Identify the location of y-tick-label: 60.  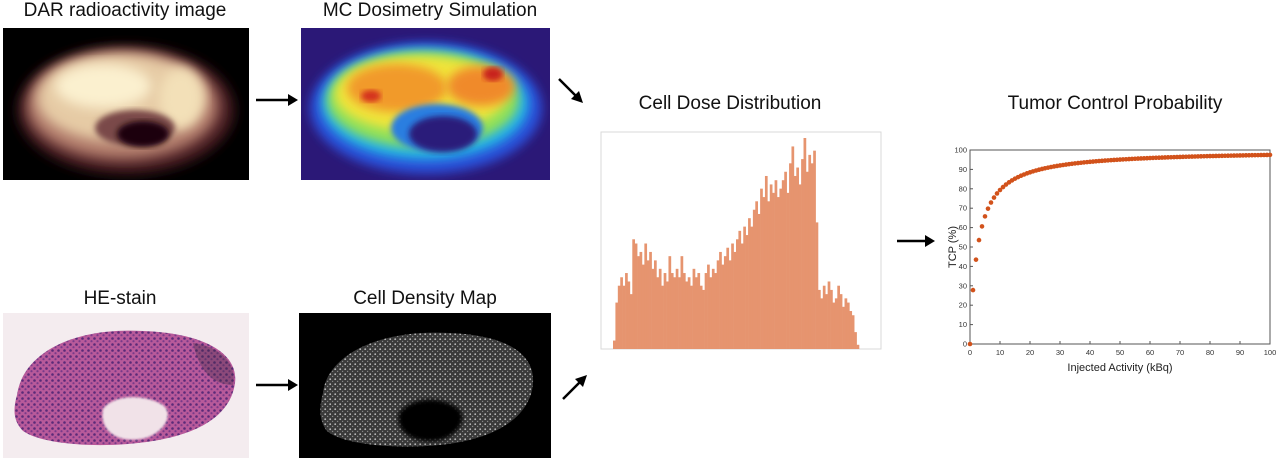
(963, 227).